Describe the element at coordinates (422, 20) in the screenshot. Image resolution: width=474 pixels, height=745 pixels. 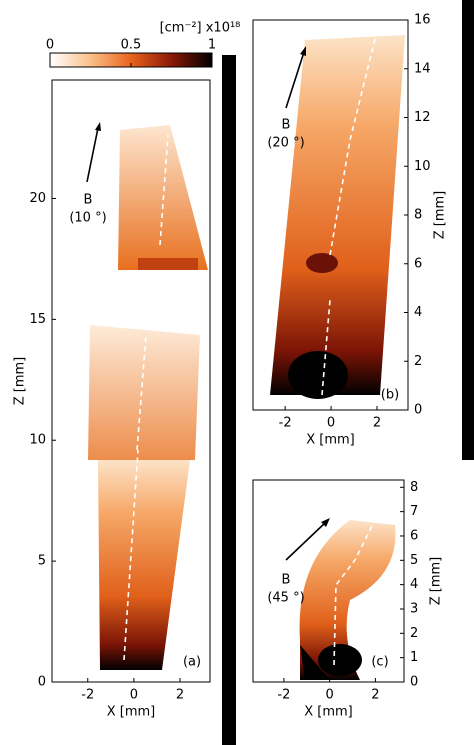
I see `y-tick-label: 16` at that location.